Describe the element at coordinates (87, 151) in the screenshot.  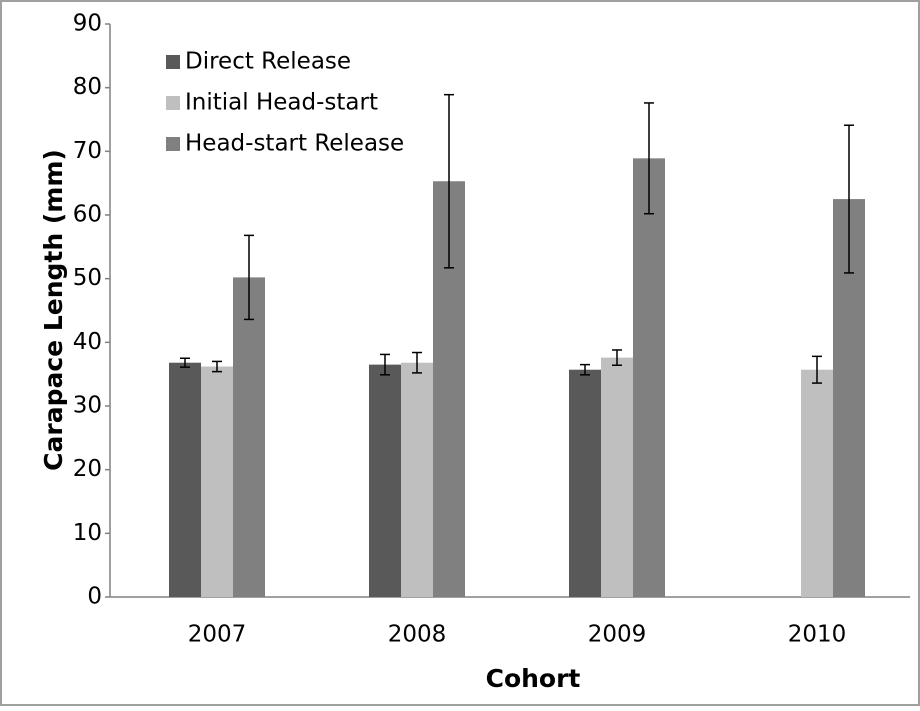
I see `y-tick-label: 70` at that location.